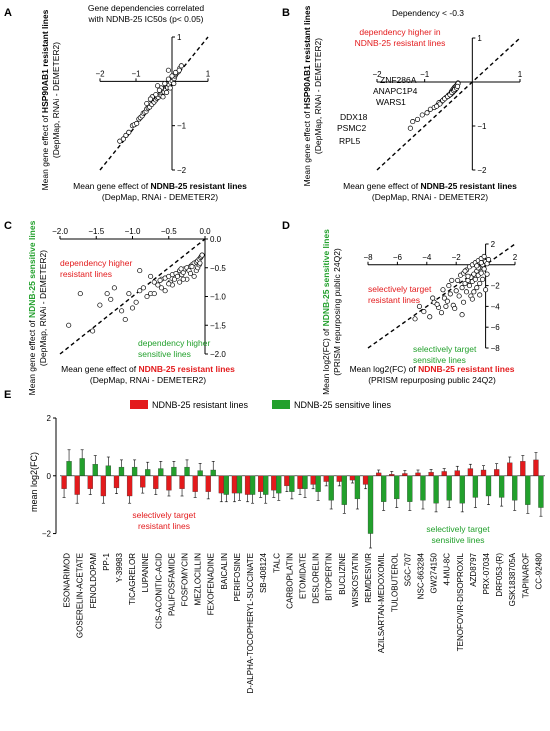 The height and width of the screenshot is (731, 550). I want to click on panel-b-xlabel-line2: (DepMap, RNAi - DEMETER2), so click(430, 197).